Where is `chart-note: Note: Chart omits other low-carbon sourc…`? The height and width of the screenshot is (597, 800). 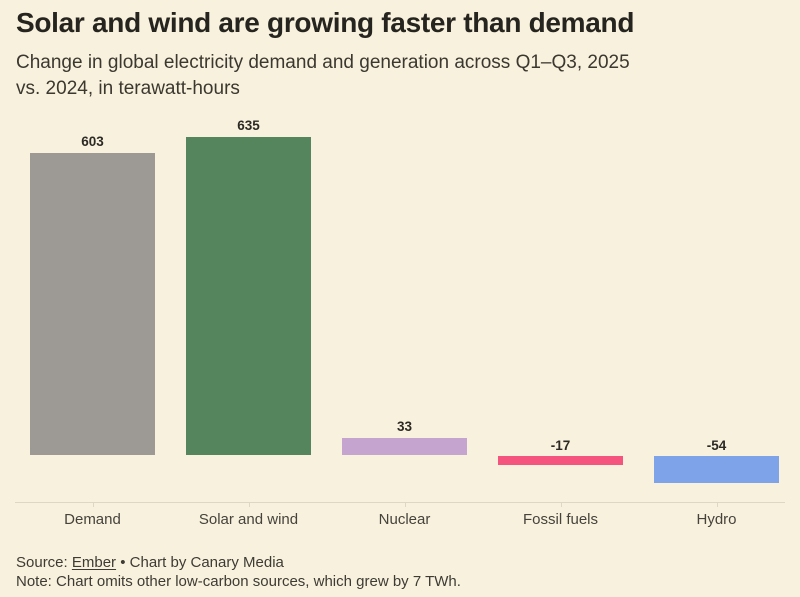 chart-note: Note: Chart omits other low-carbon sourc… is located at coordinates (238, 581).